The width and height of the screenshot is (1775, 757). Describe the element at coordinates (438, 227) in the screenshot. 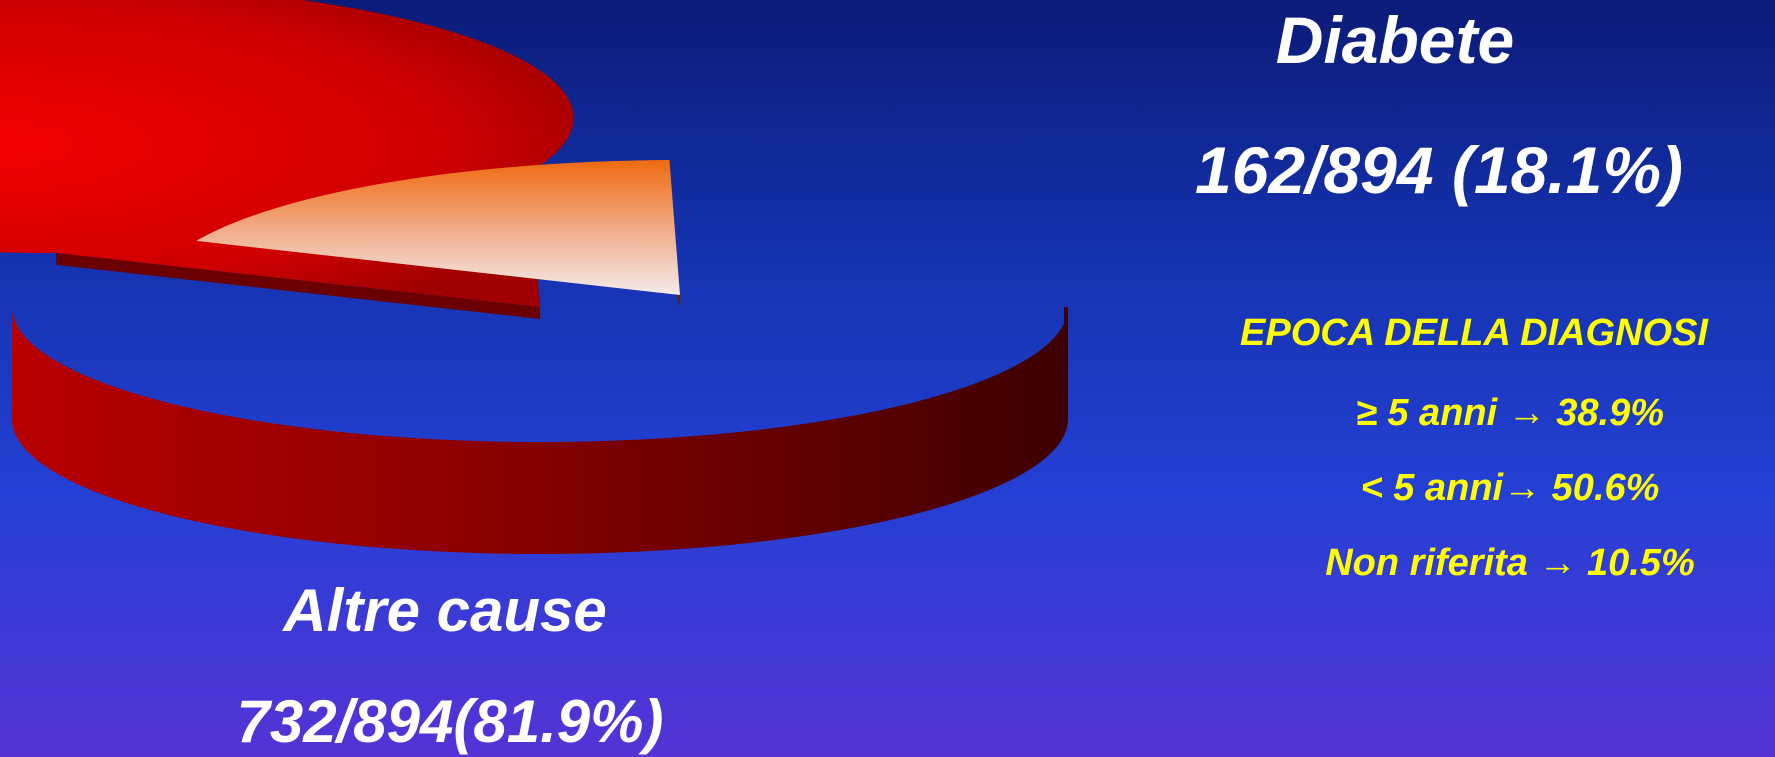

I see `slice-top-diabete` at that location.